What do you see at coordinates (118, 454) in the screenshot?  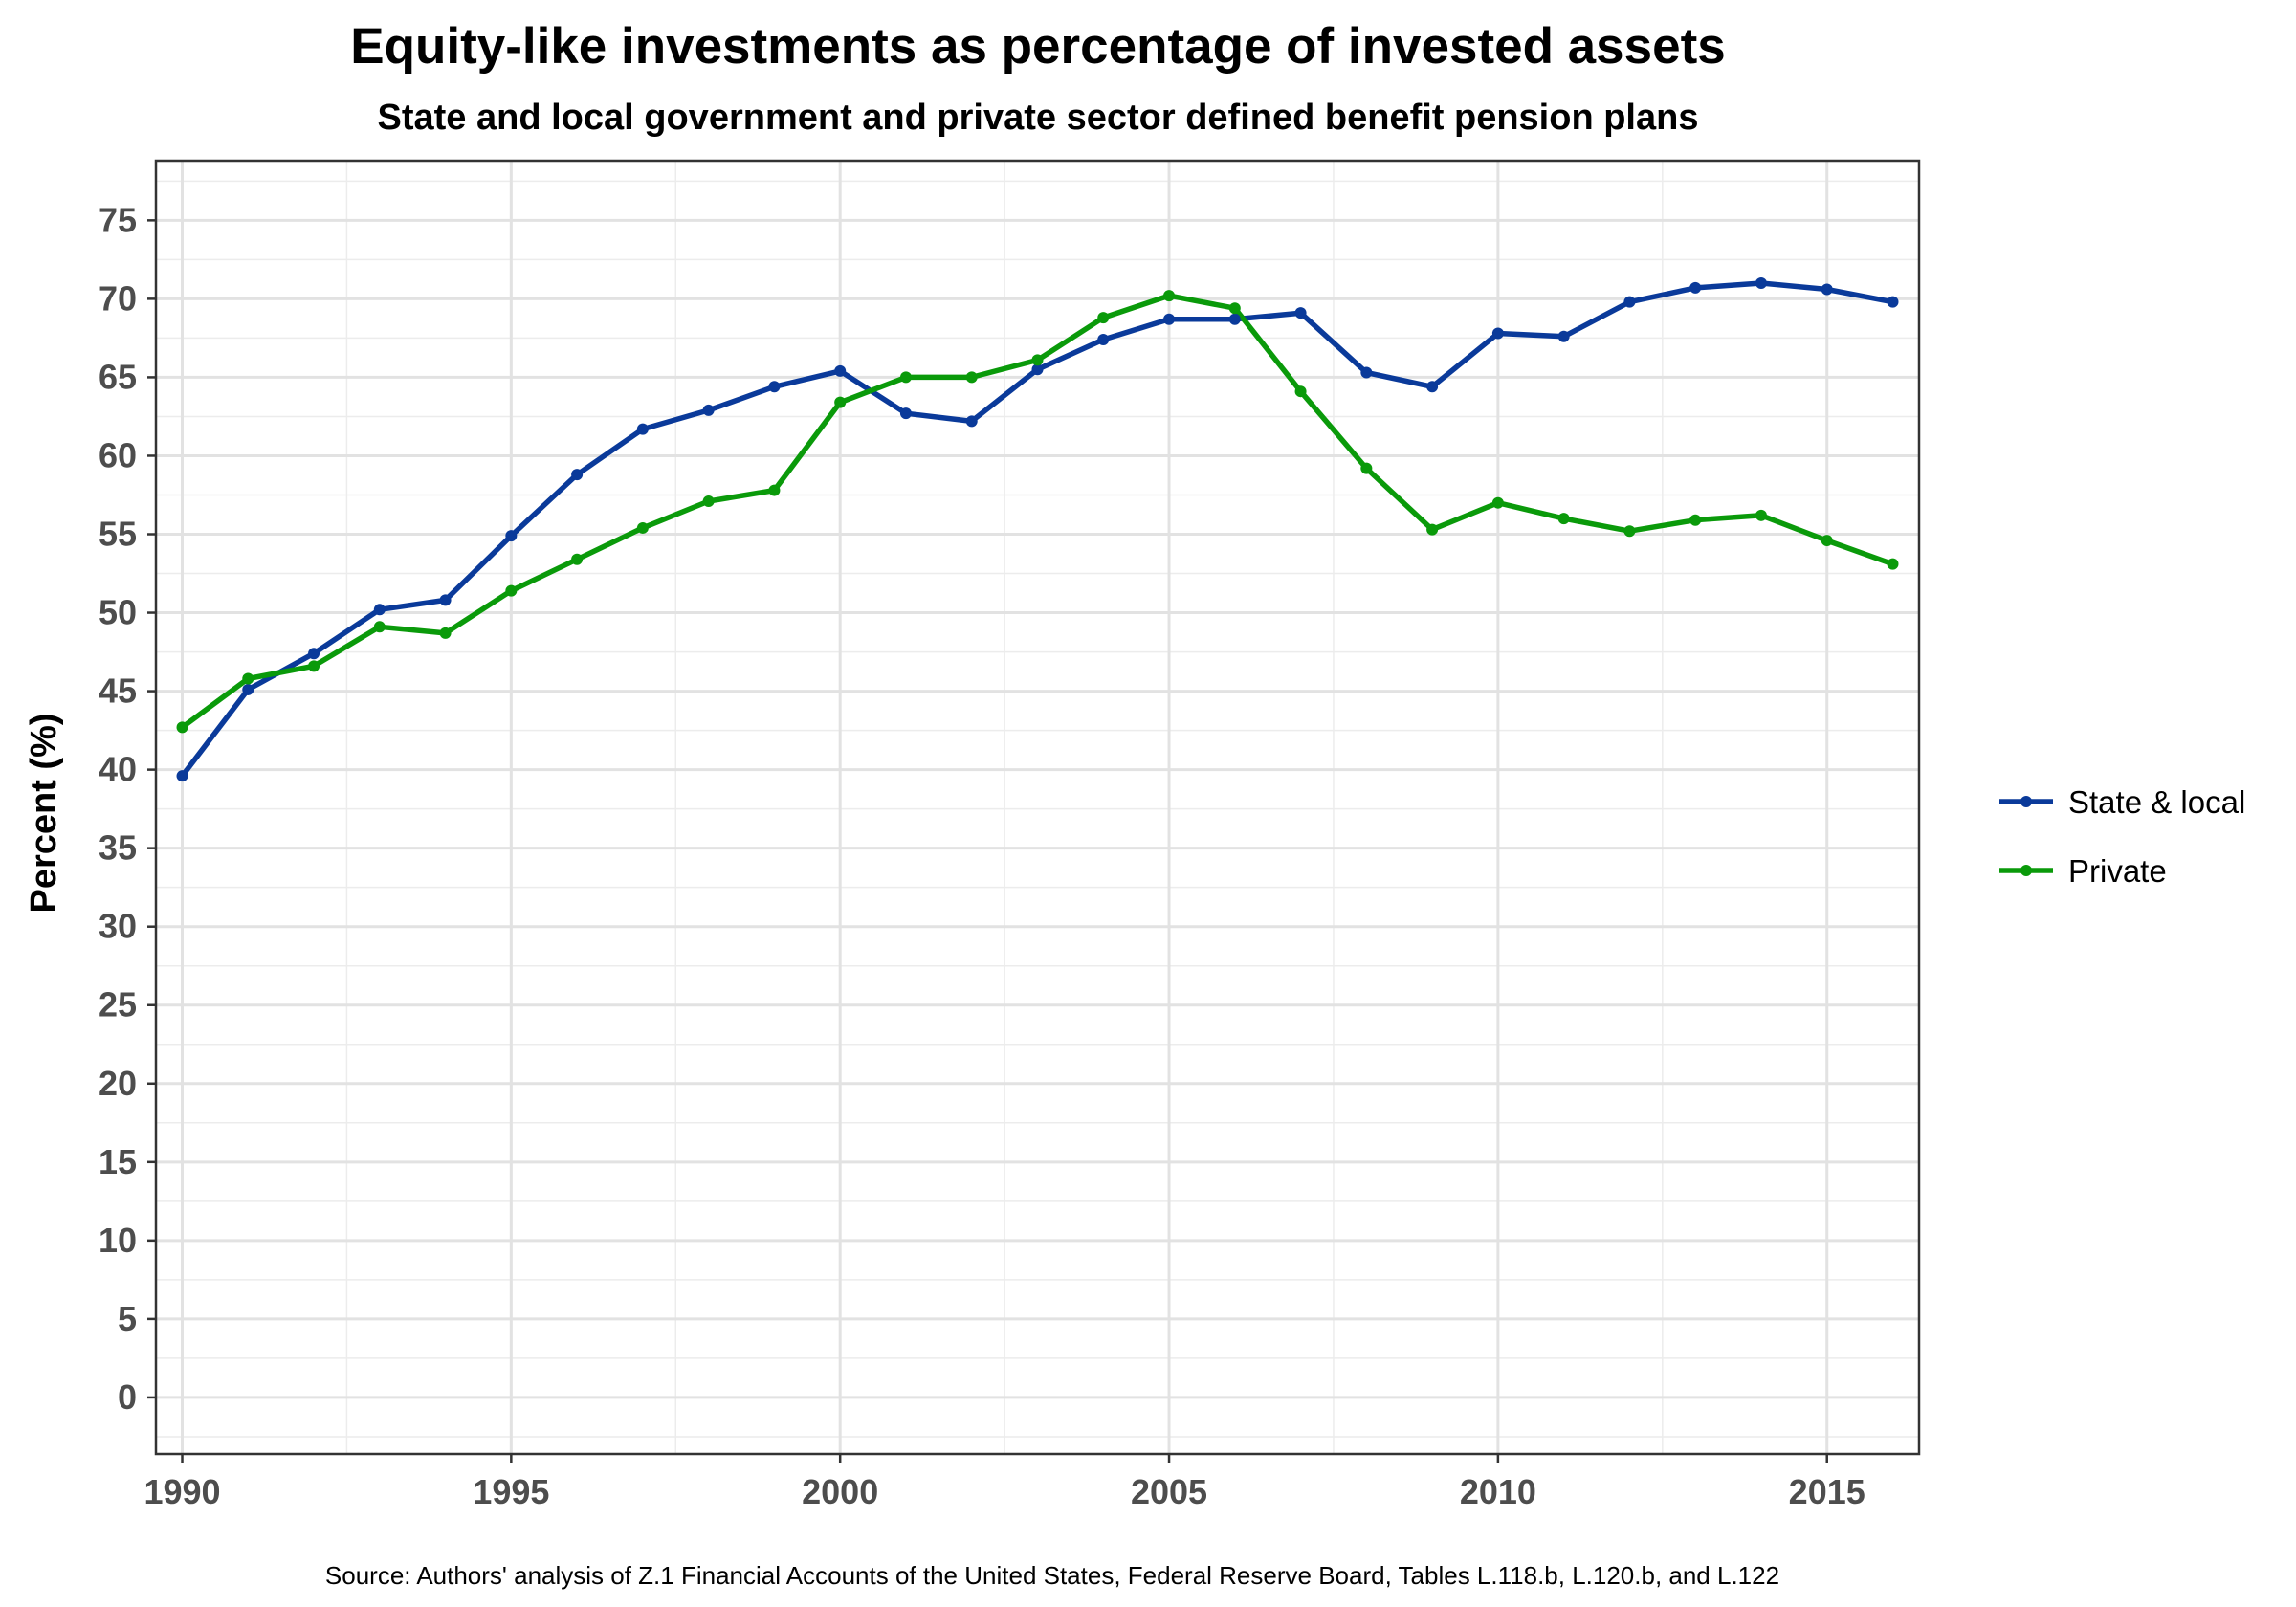 I see `y-tick-label: 60` at bounding box center [118, 454].